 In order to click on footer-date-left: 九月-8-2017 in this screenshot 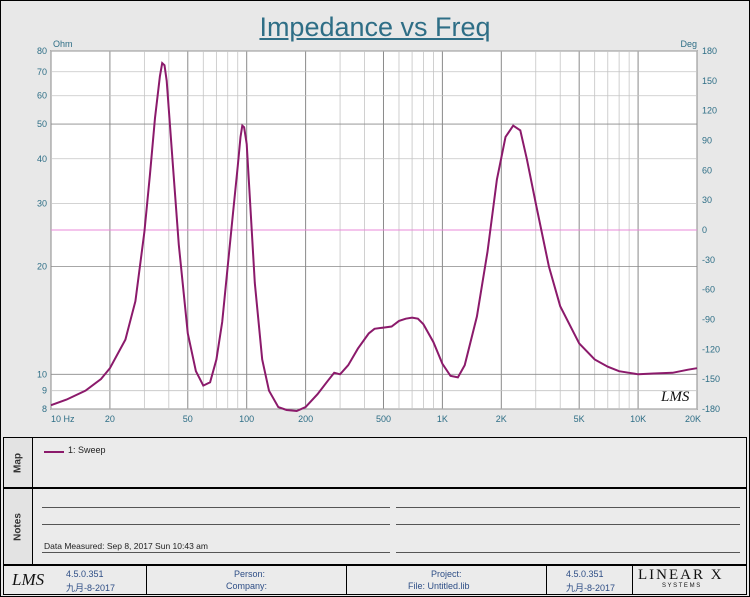, I will do `click(91, 588)`.